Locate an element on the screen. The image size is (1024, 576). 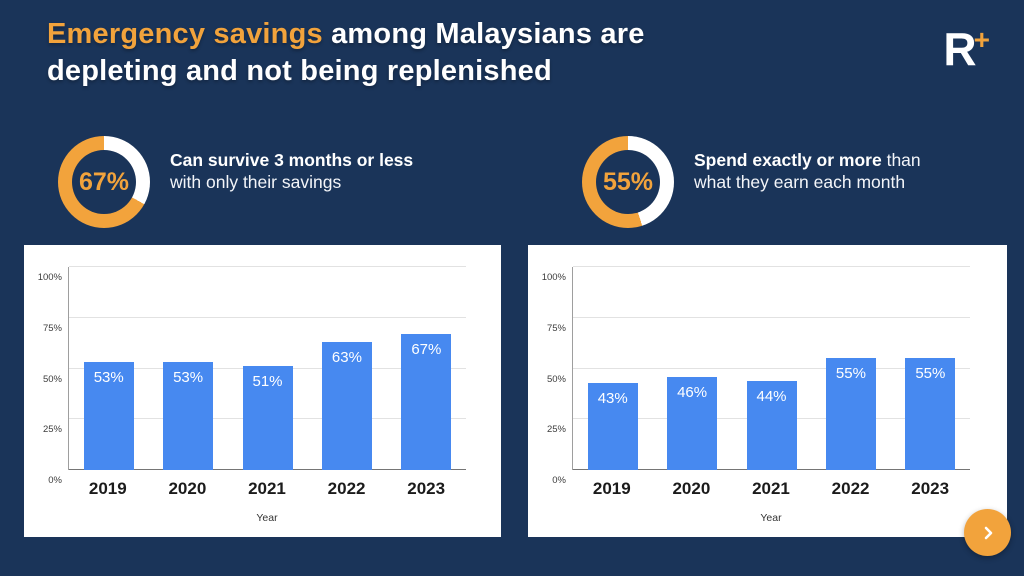
logo-plus-icon: + is located at coordinates (981, 39).